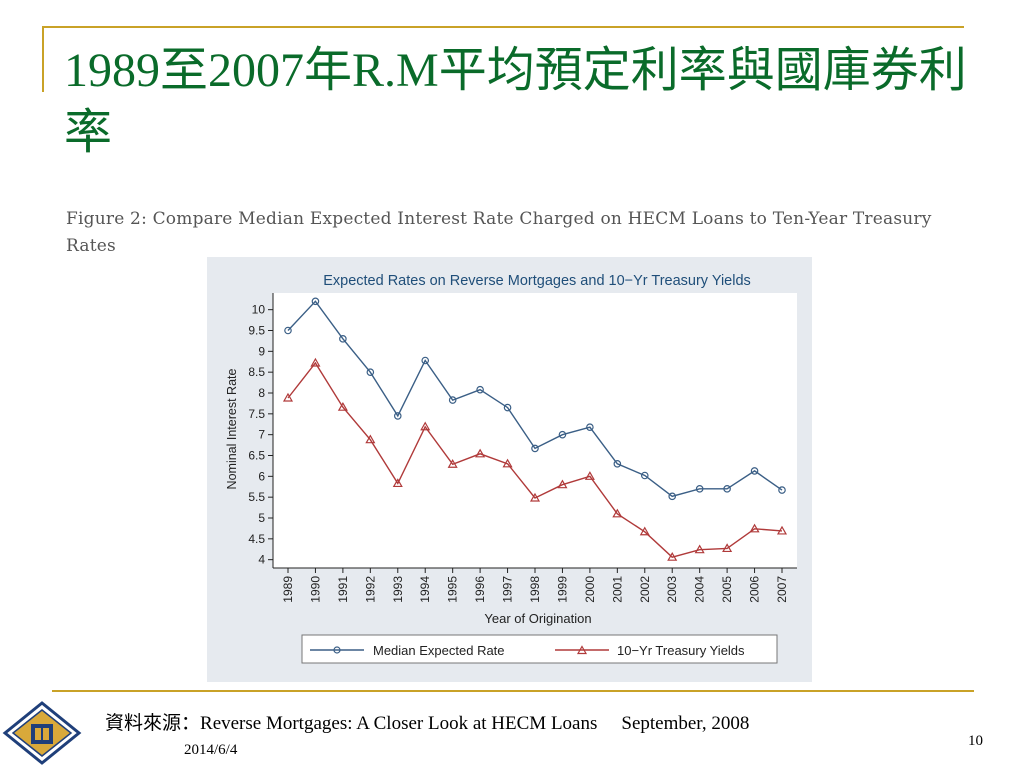 The height and width of the screenshot is (768, 1024). I want to click on x-axis-label: Year of Origination, so click(537, 618).